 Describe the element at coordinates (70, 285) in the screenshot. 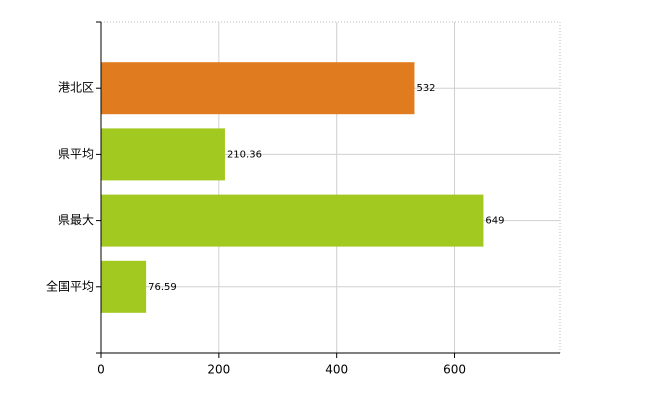

I see `y-tick-label: 全国平均` at that location.